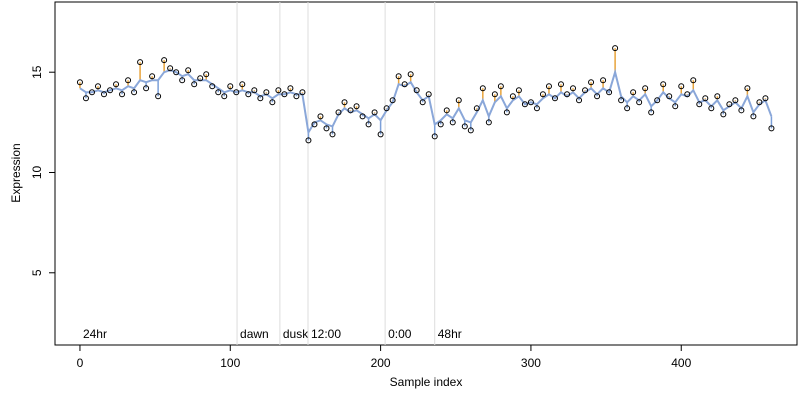 This screenshot has height=400, width=800. I want to click on phase-label: 24hr, so click(95, 334).